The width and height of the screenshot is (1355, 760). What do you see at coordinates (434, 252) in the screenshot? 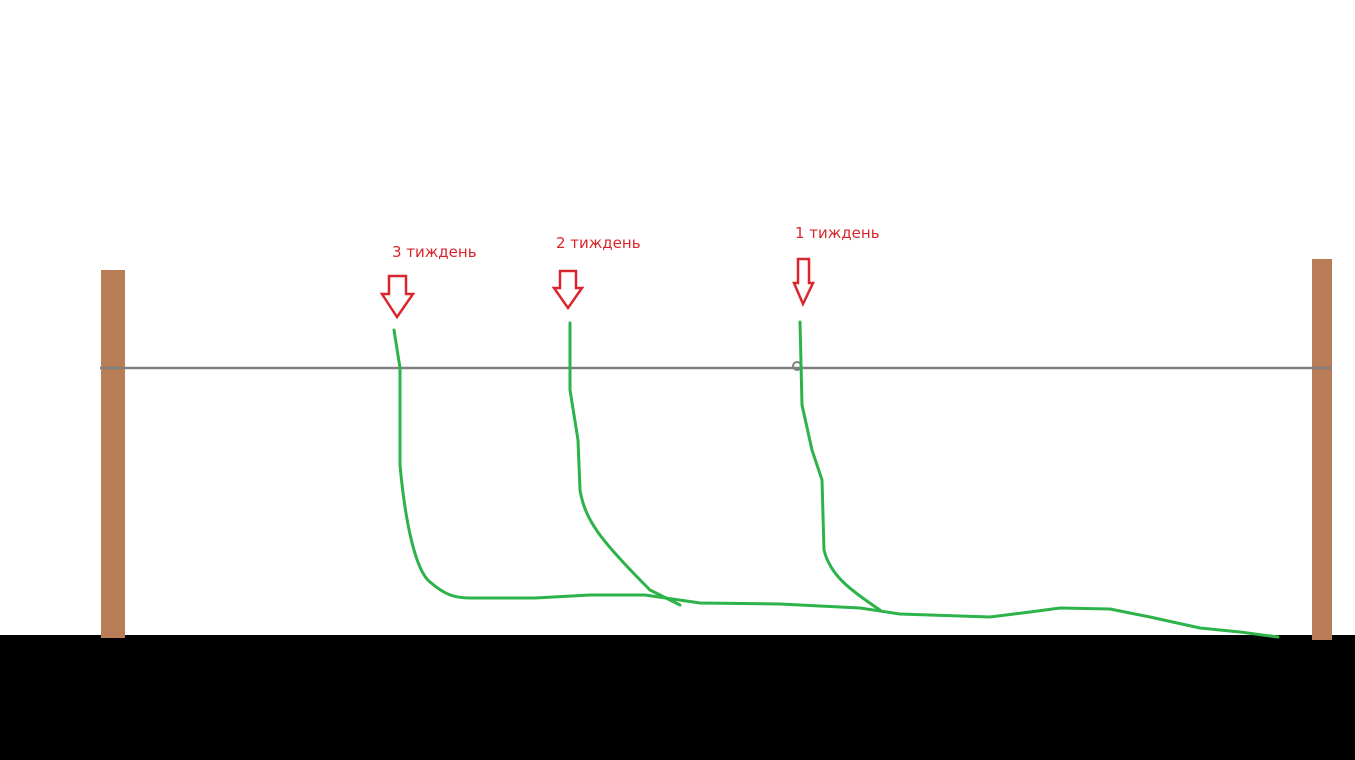
I see `label-week-3: 3 тиждень` at bounding box center [434, 252].